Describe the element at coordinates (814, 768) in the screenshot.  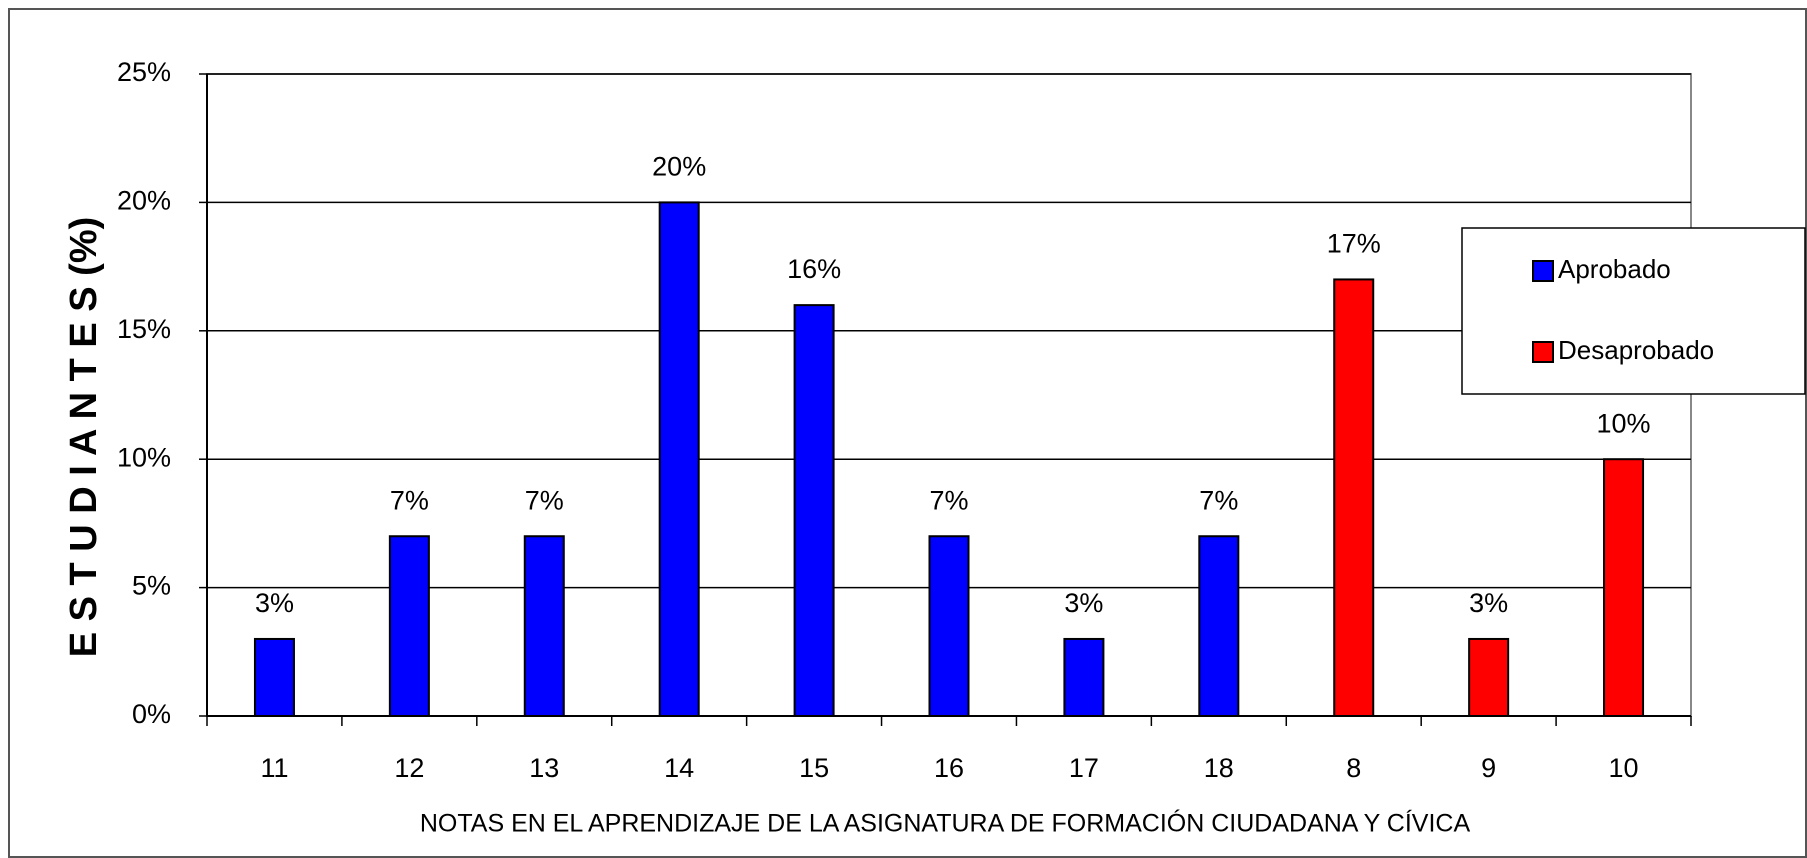
I see `x-tick-label: 15` at that location.